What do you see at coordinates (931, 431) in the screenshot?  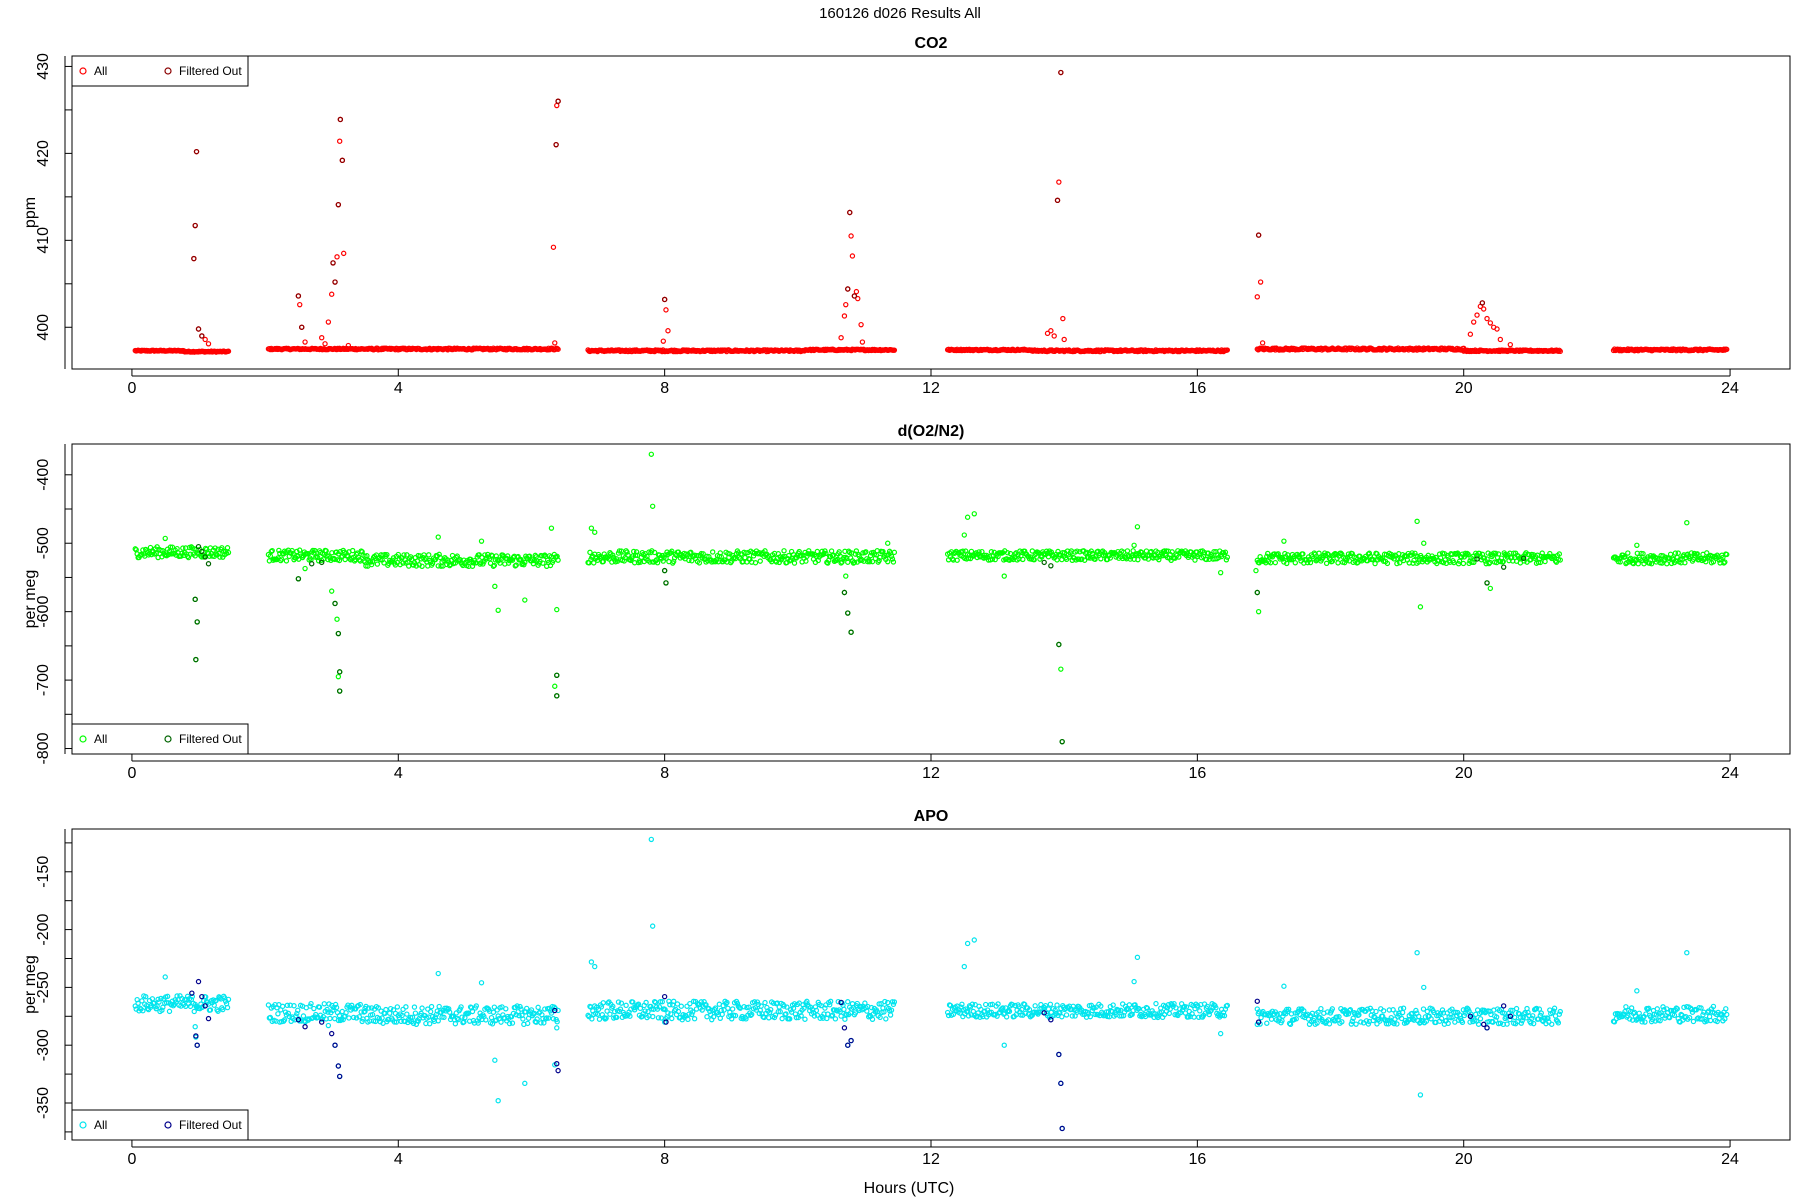 I see `panel-title: d(O2/N2)` at bounding box center [931, 431].